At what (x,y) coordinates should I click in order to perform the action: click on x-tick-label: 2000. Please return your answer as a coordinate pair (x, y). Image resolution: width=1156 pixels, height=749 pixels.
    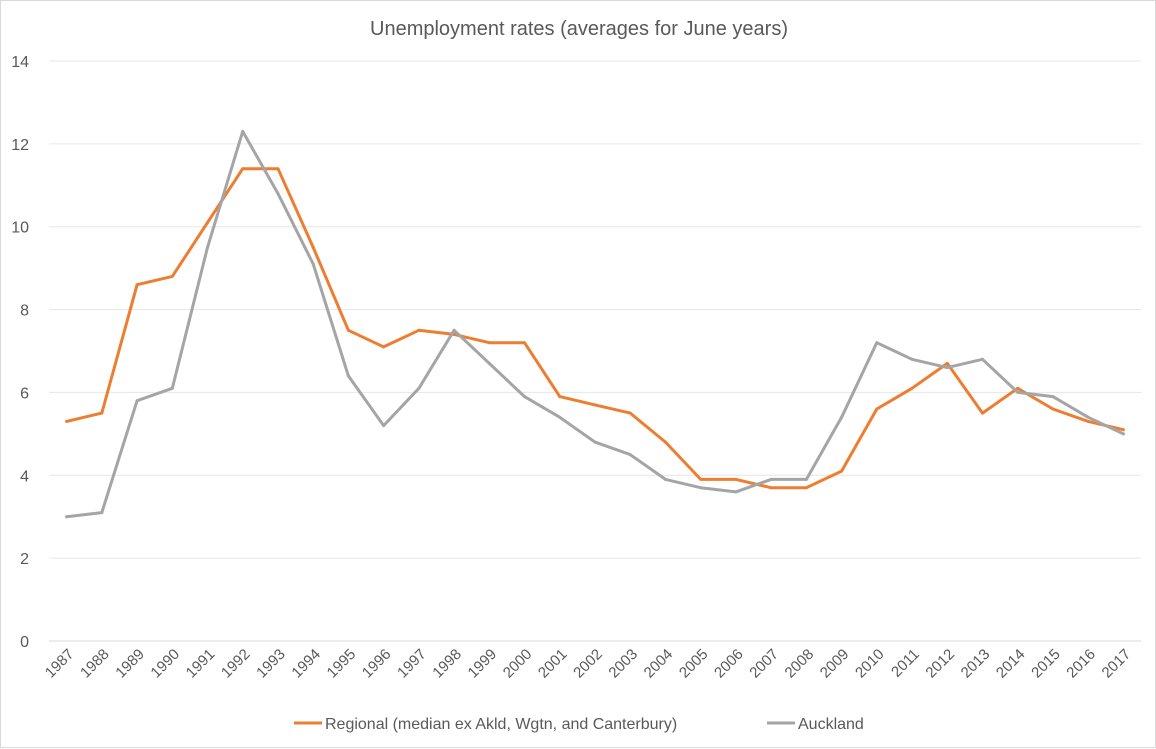
    Looking at the image, I should click on (518, 664).